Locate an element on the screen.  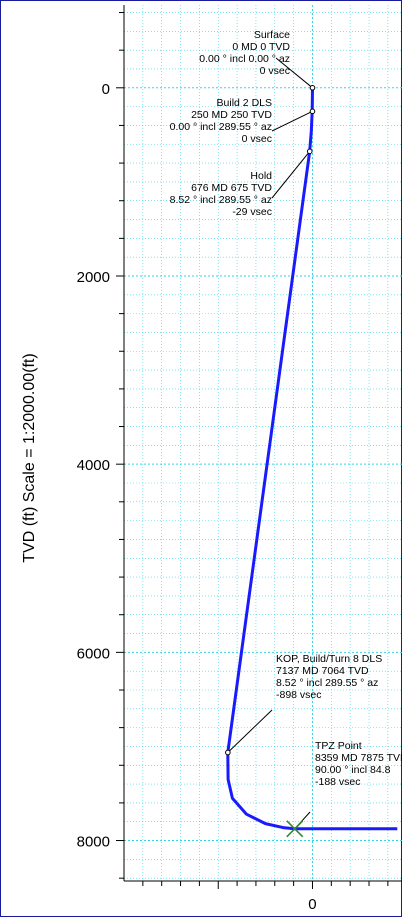
y-tick-label: 4000 is located at coordinates (93, 465).